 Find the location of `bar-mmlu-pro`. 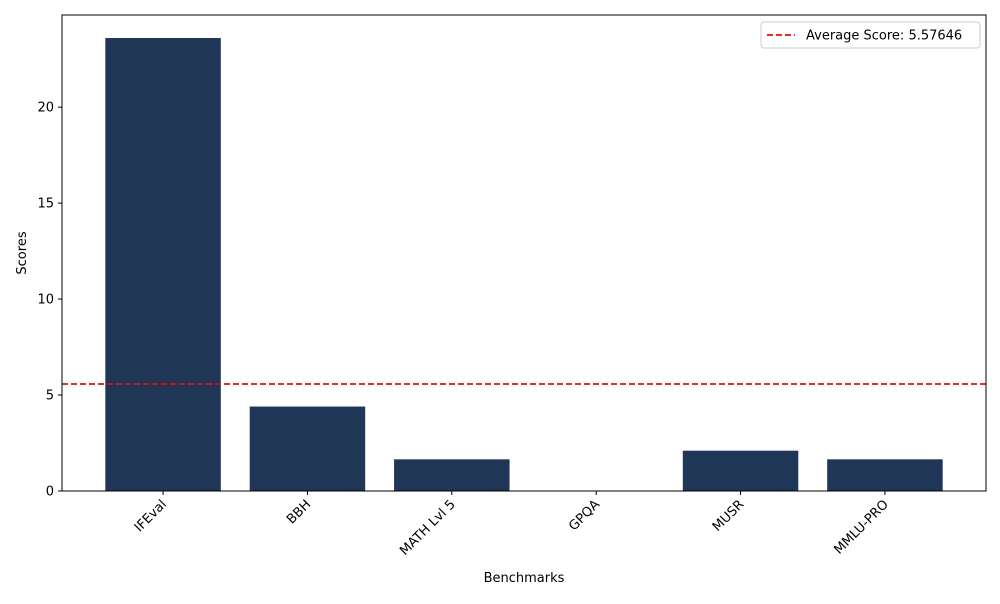

bar-mmlu-pro is located at coordinates (885, 475).